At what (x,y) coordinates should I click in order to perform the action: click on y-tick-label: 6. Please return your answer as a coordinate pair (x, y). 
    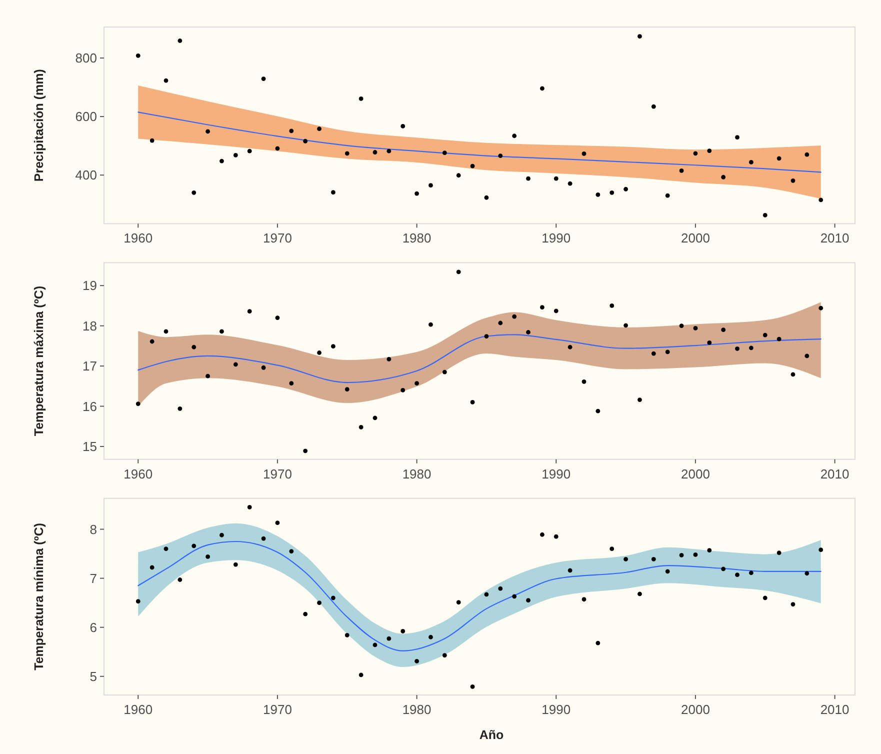
    Looking at the image, I should click on (93, 627).